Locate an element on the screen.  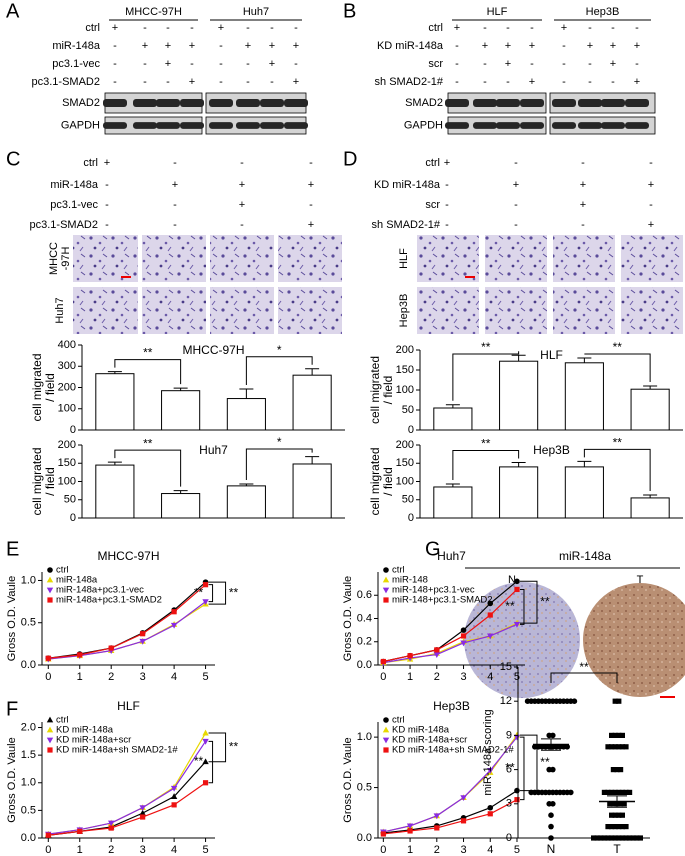
panel-label: E is located at coordinates (12, 549).